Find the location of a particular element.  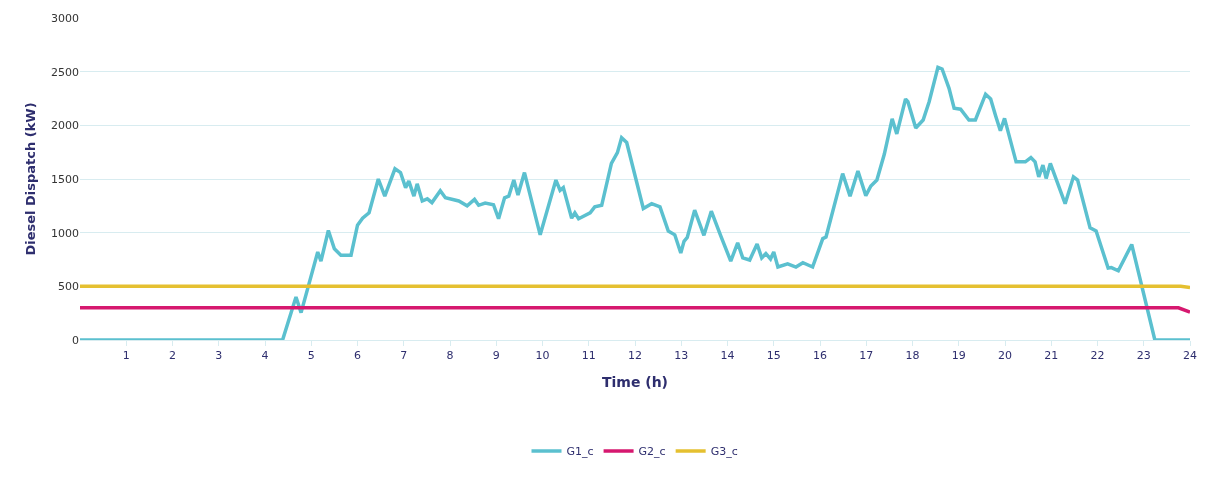

x-tick-label: 16 is located at coordinates (820, 356).